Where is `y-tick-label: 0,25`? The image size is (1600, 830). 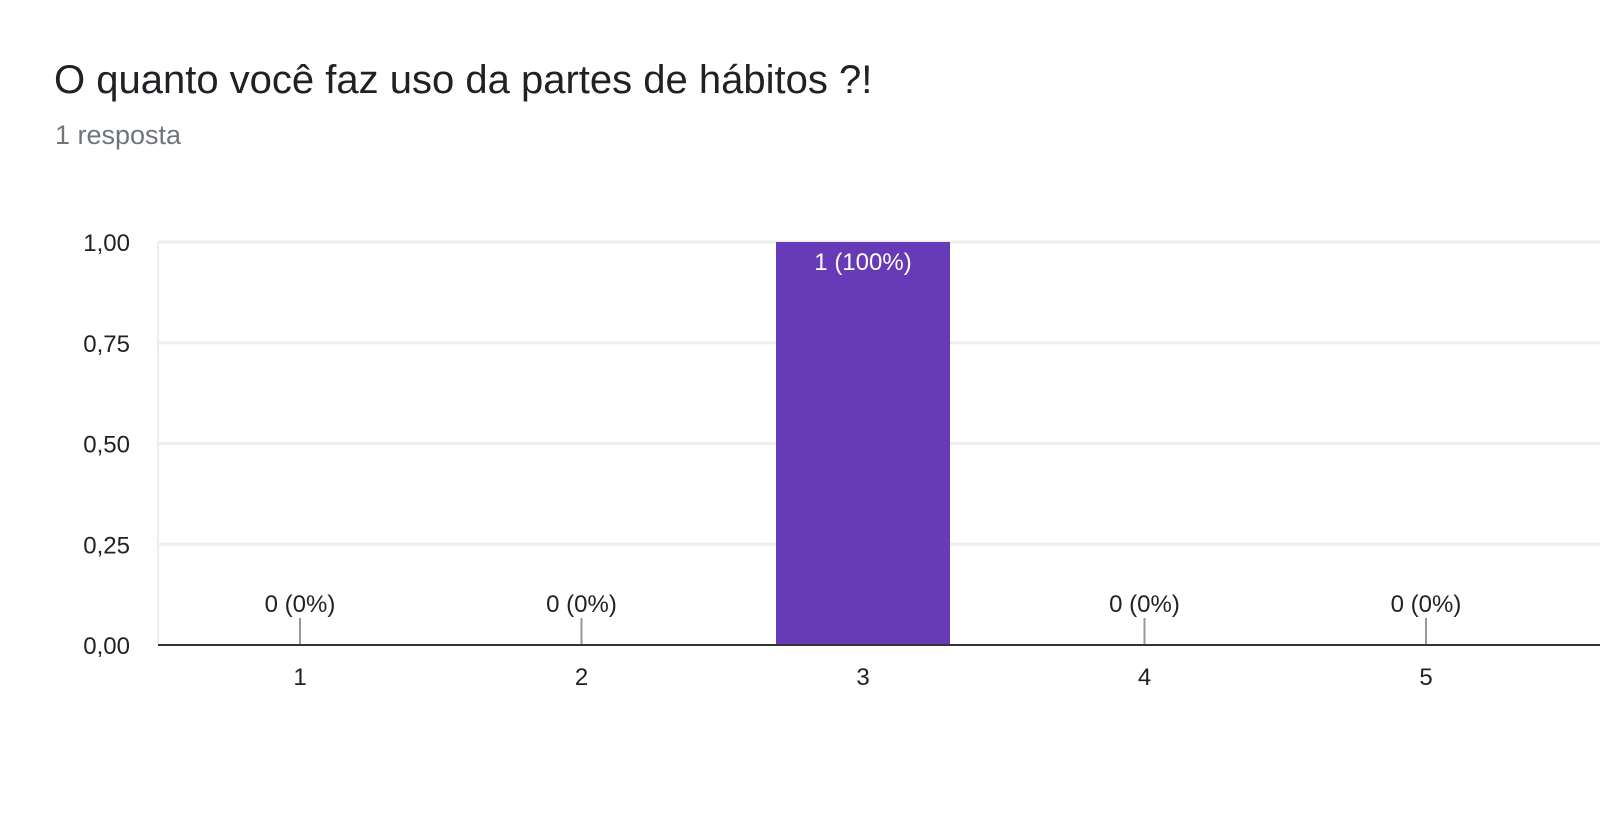
y-tick-label: 0,25 is located at coordinates (106, 545).